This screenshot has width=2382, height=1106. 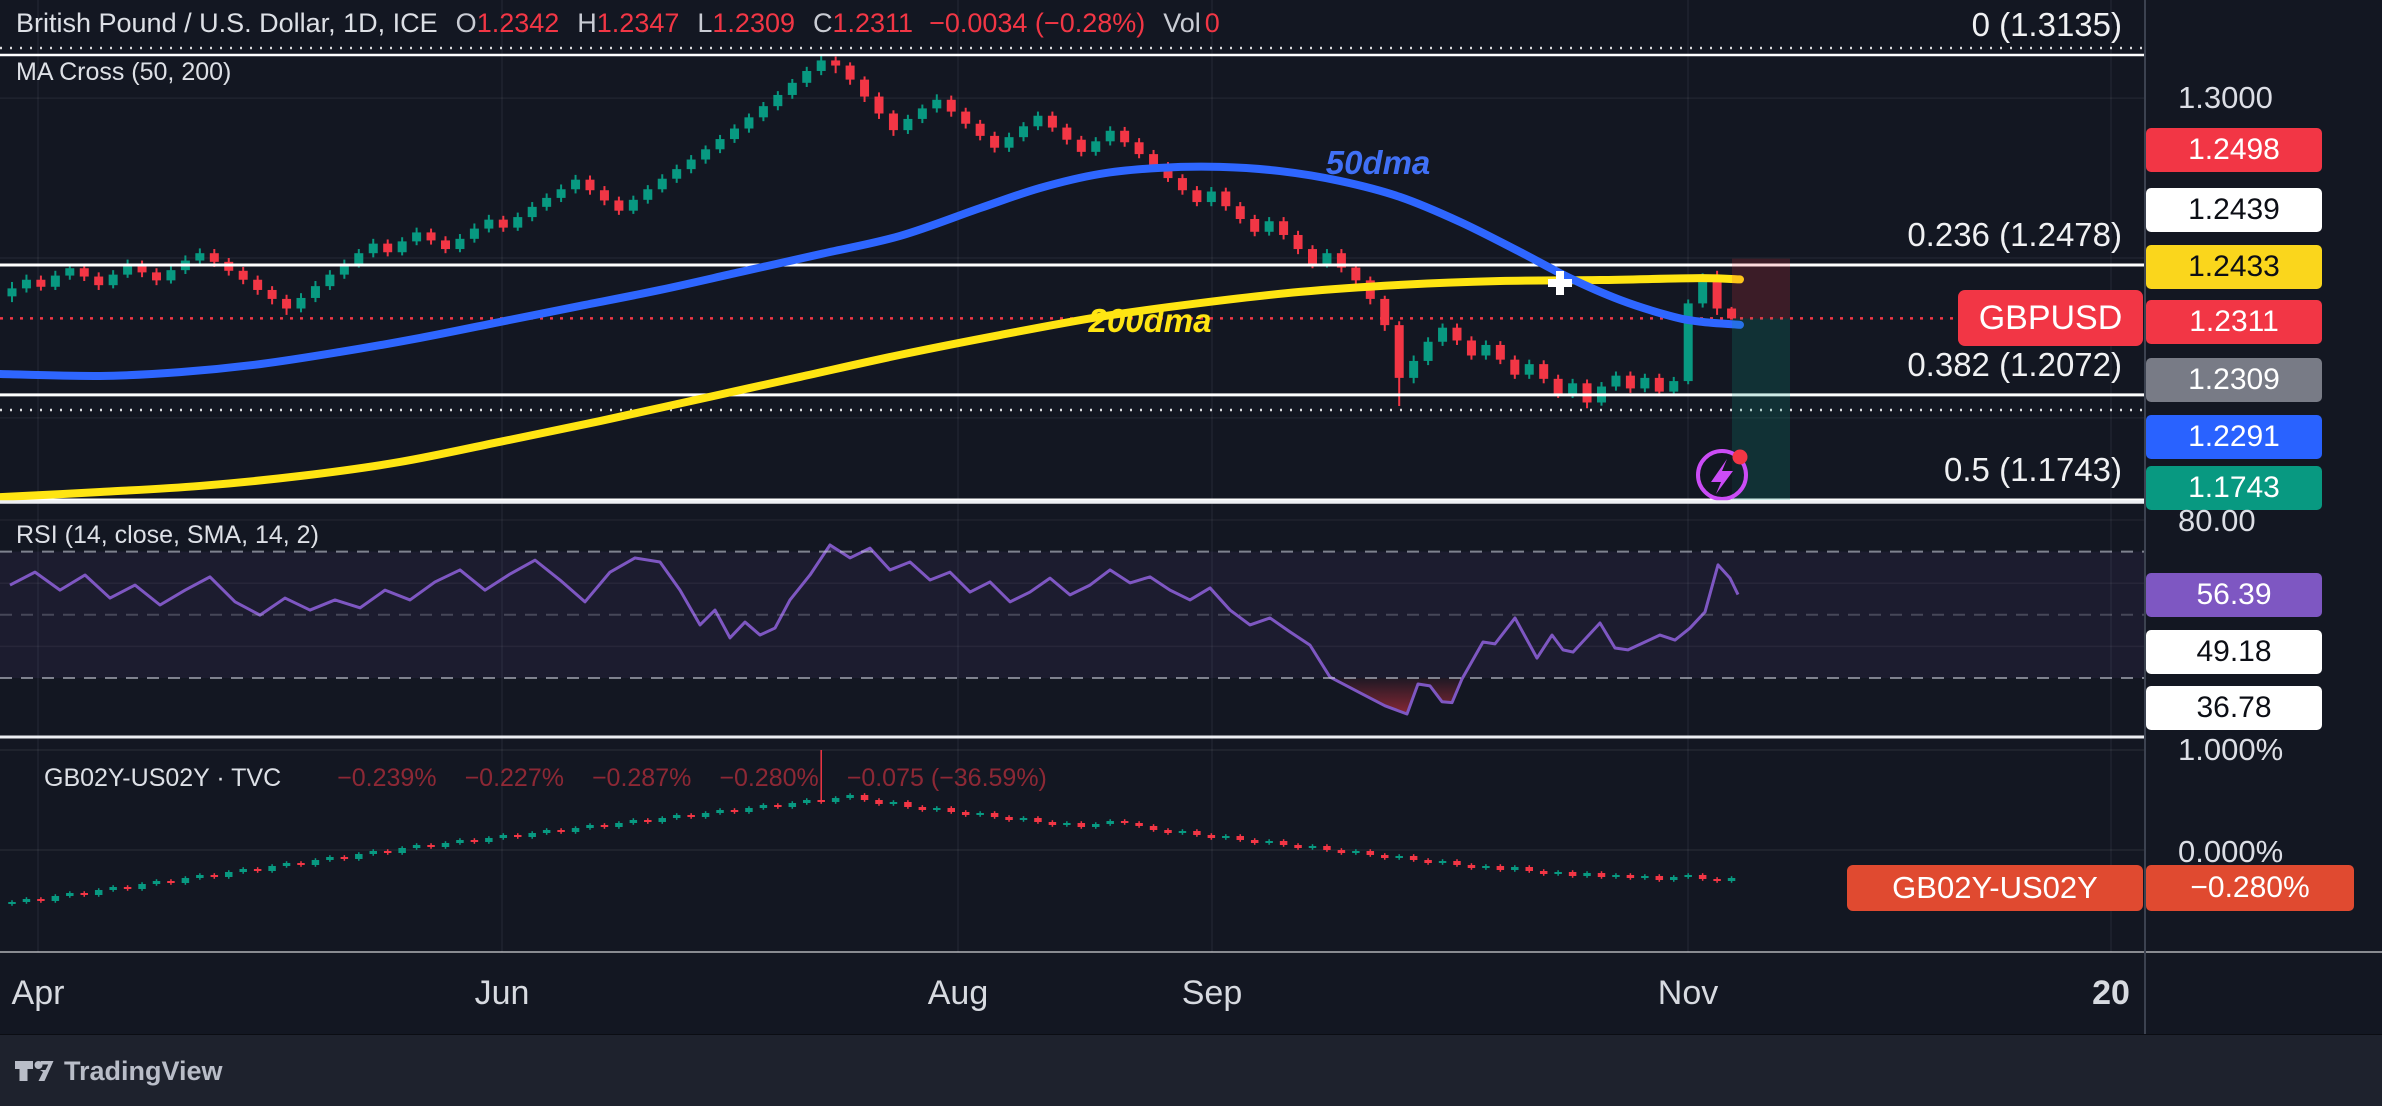 What do you see at coordinates (2225, 97) in the screenshot?
I see `axis-tick-label: 1.3000` at bounding box center [2225, 97].